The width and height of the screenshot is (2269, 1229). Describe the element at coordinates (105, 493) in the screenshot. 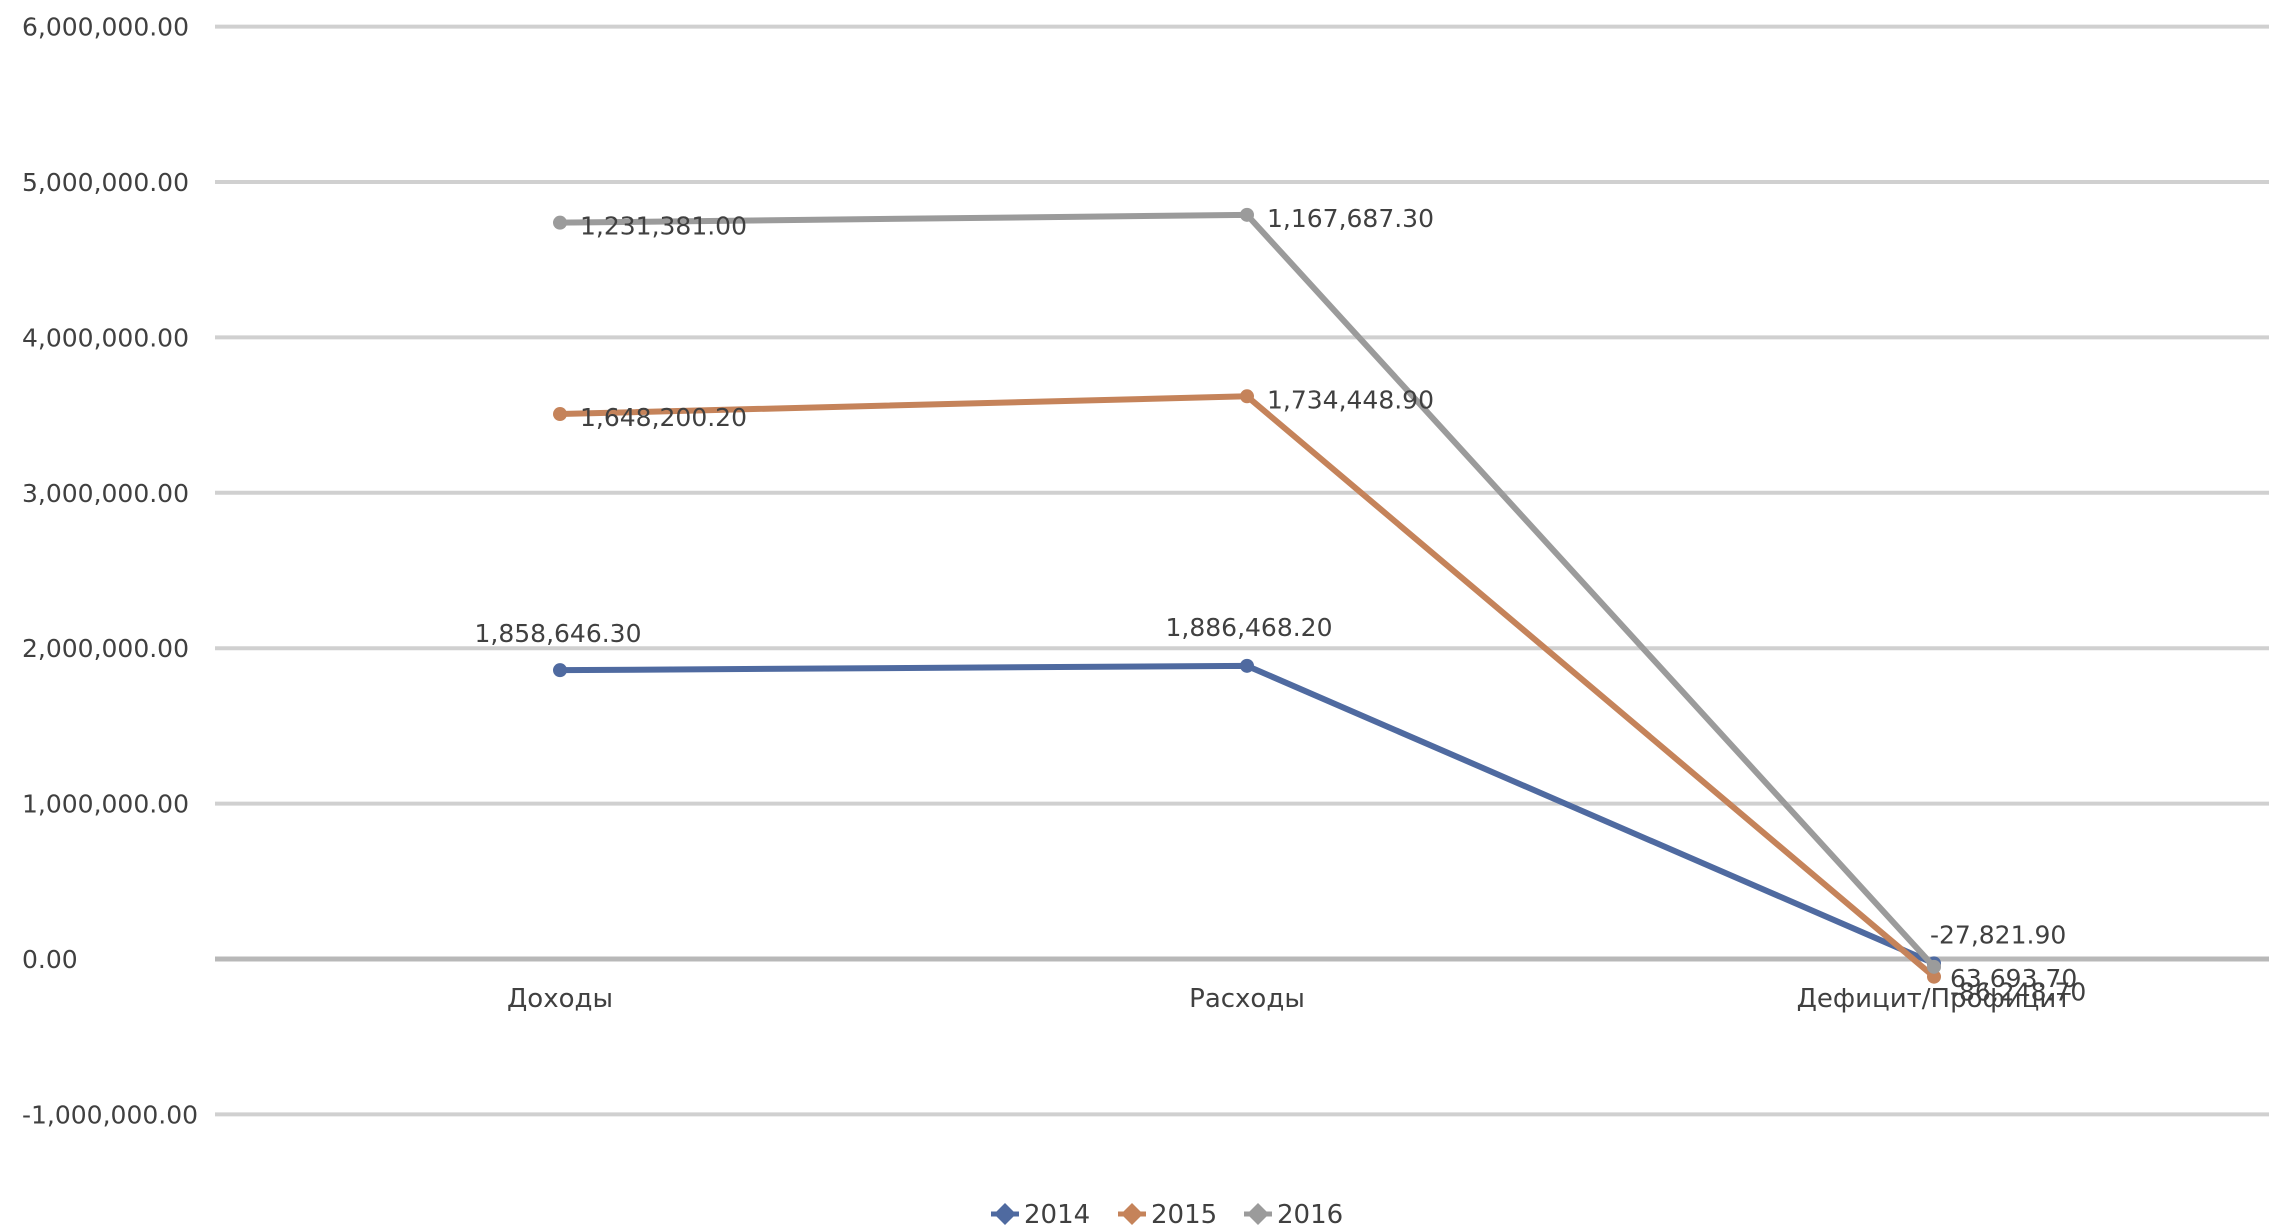

I see `y-tick-label: 3,000,000.00` at that location.